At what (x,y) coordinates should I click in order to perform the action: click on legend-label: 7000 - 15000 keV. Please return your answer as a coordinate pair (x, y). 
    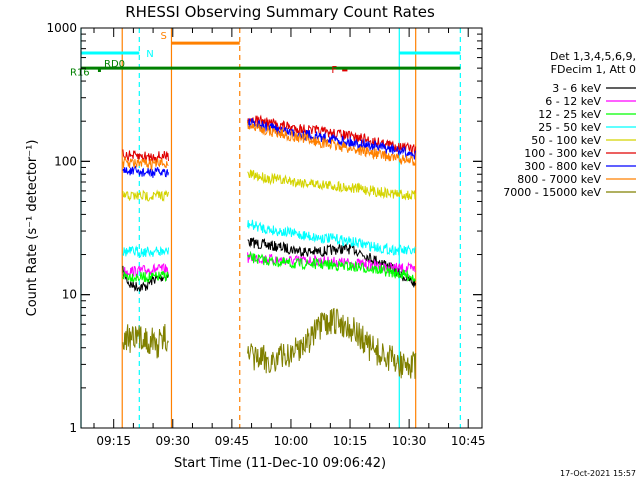
    Looking at the image, I should click on (552, 192).